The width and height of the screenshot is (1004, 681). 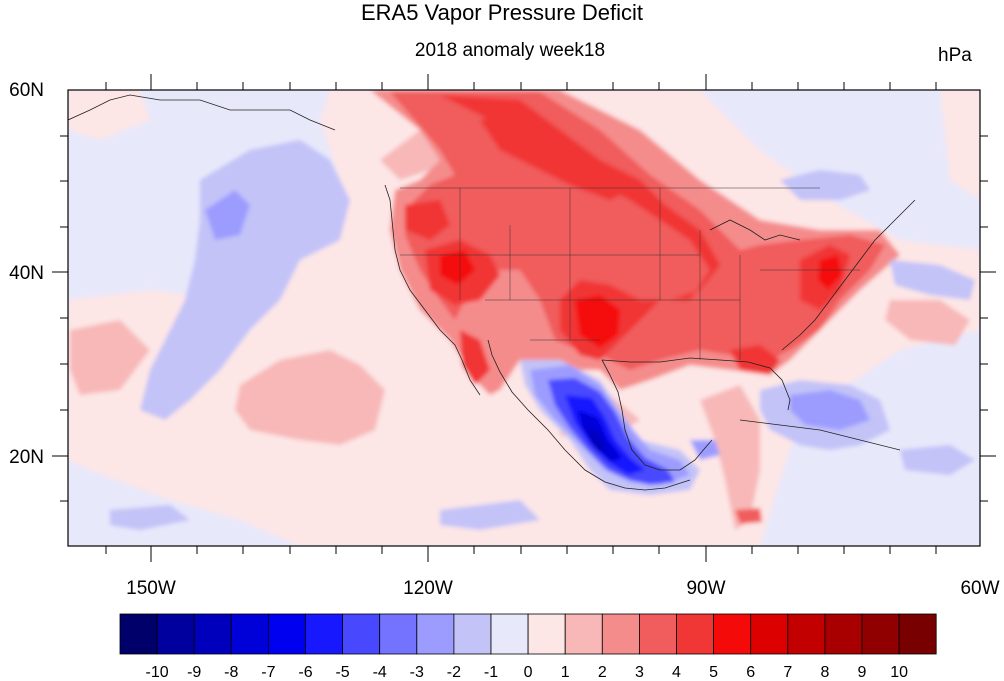 I want to click on colorbar-tick-label: 6, so click(x=750, y=672).